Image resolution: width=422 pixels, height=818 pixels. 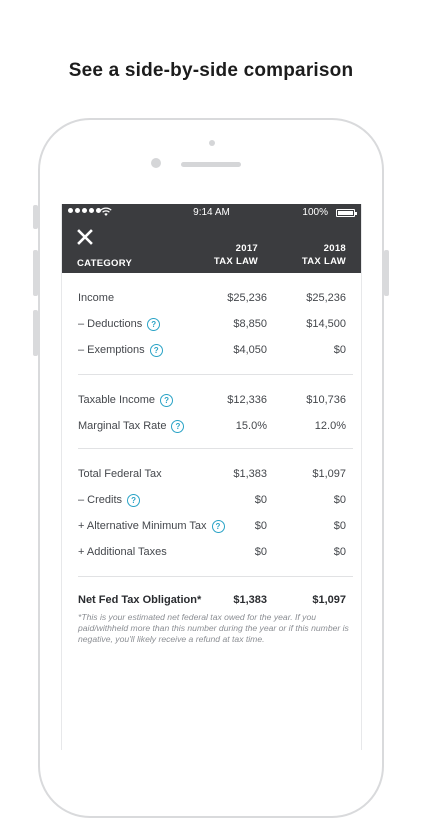 What do you see at coordinates (122, 552) in the screenshot?
I see `row-label: + Additional Taxes` at bounding box center [122, 552].